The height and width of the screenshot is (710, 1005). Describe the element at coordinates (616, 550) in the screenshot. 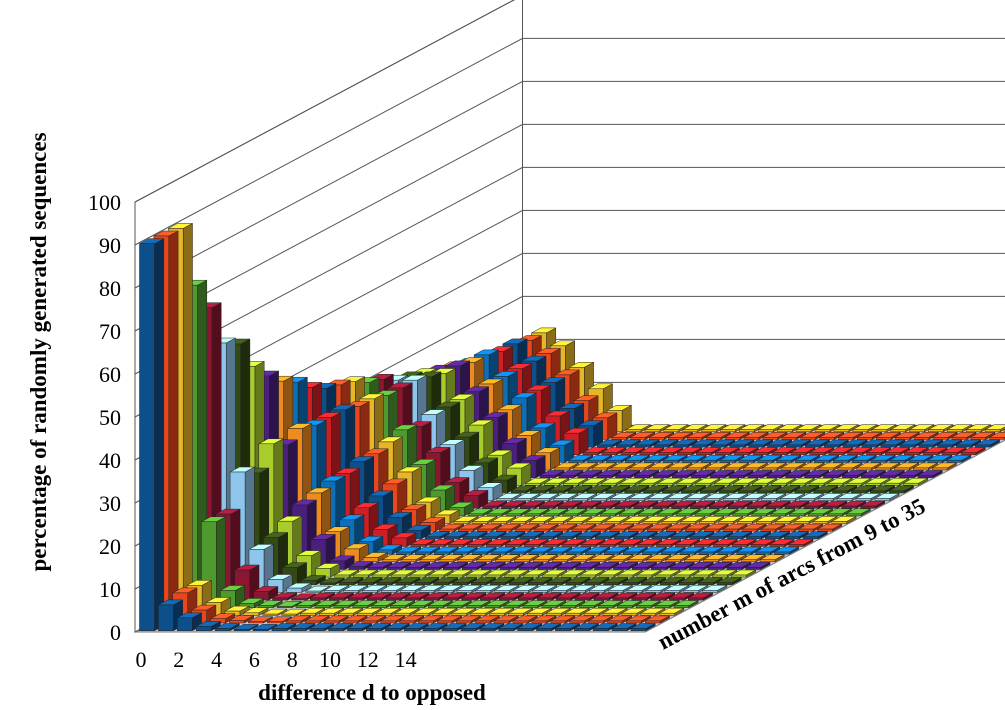

I see `bar-d17-m19` at that location.